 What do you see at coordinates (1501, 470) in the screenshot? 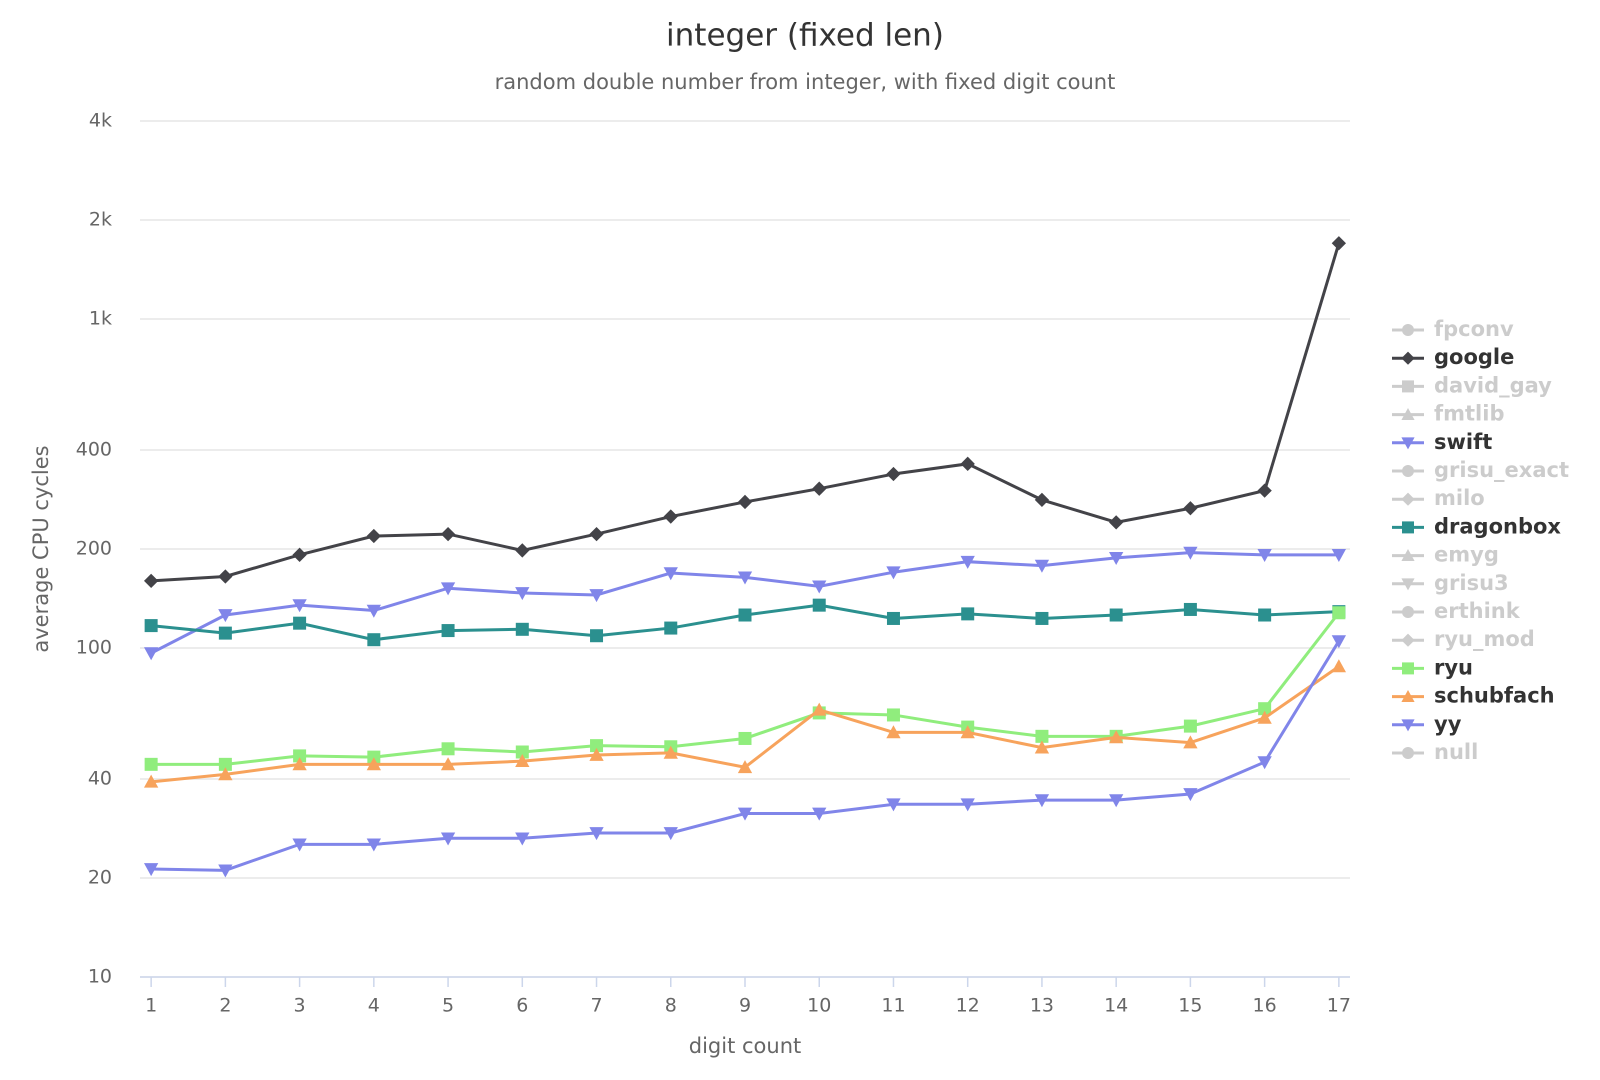
I see `legend-item: grisu_exact` at bounding box center [1501, 470].